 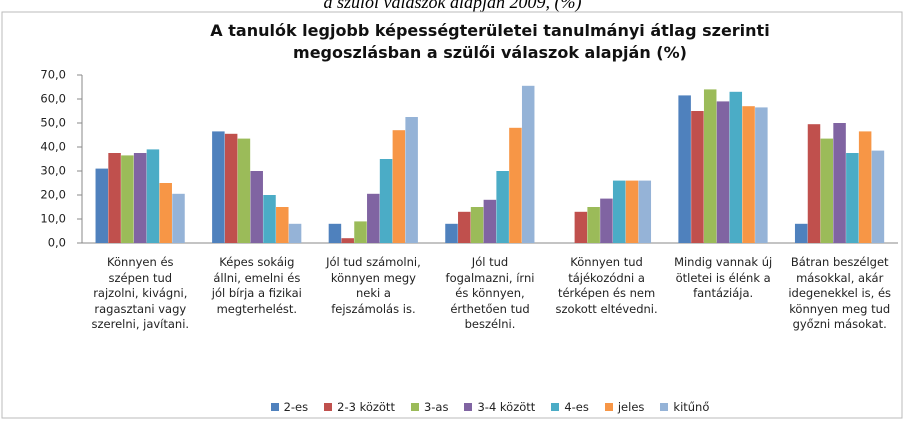 I want to click on legend-item: 2-3 között, so click(x=359, y=407).